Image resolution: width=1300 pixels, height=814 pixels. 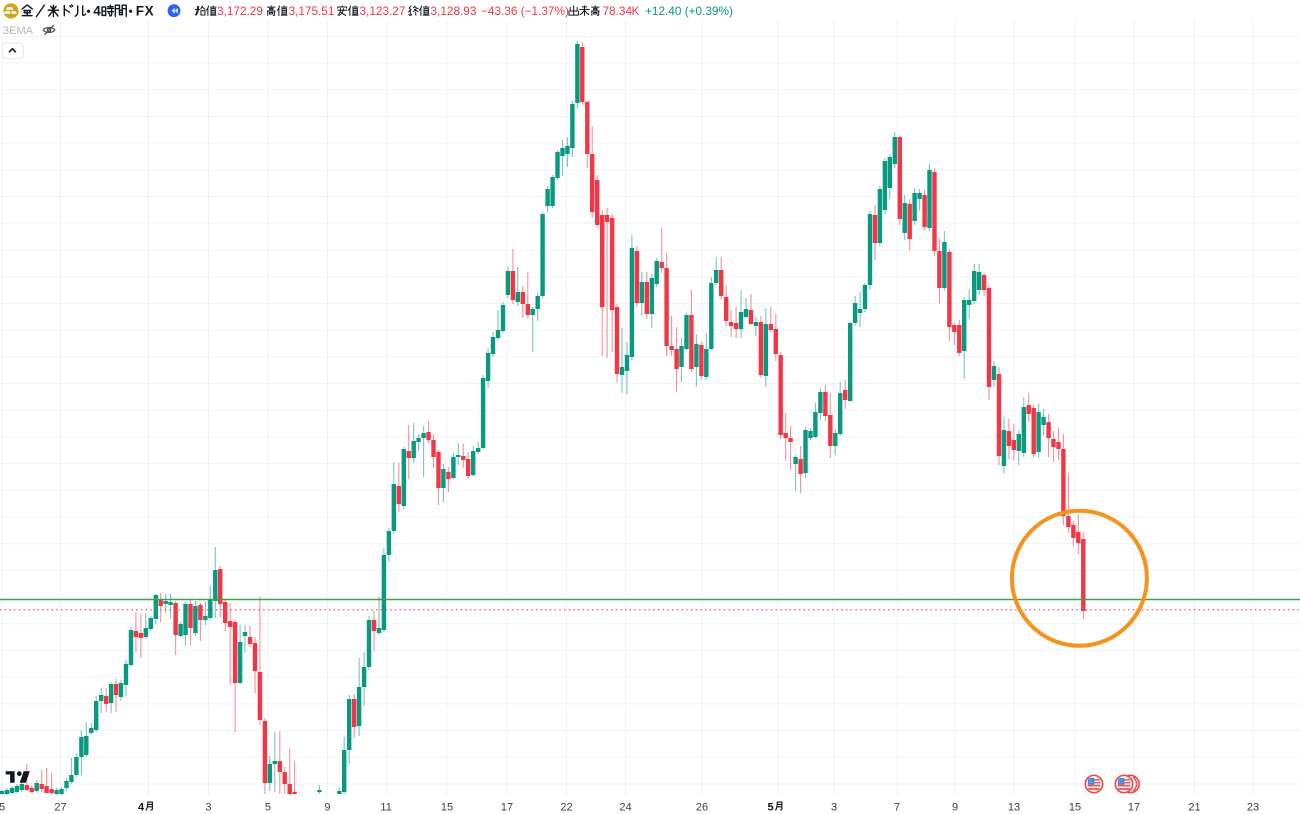 What do you see at coordinates (312, 11) in the screenshot?
I see `svg-text: 3,175.51` at bounding box center [312, 11].